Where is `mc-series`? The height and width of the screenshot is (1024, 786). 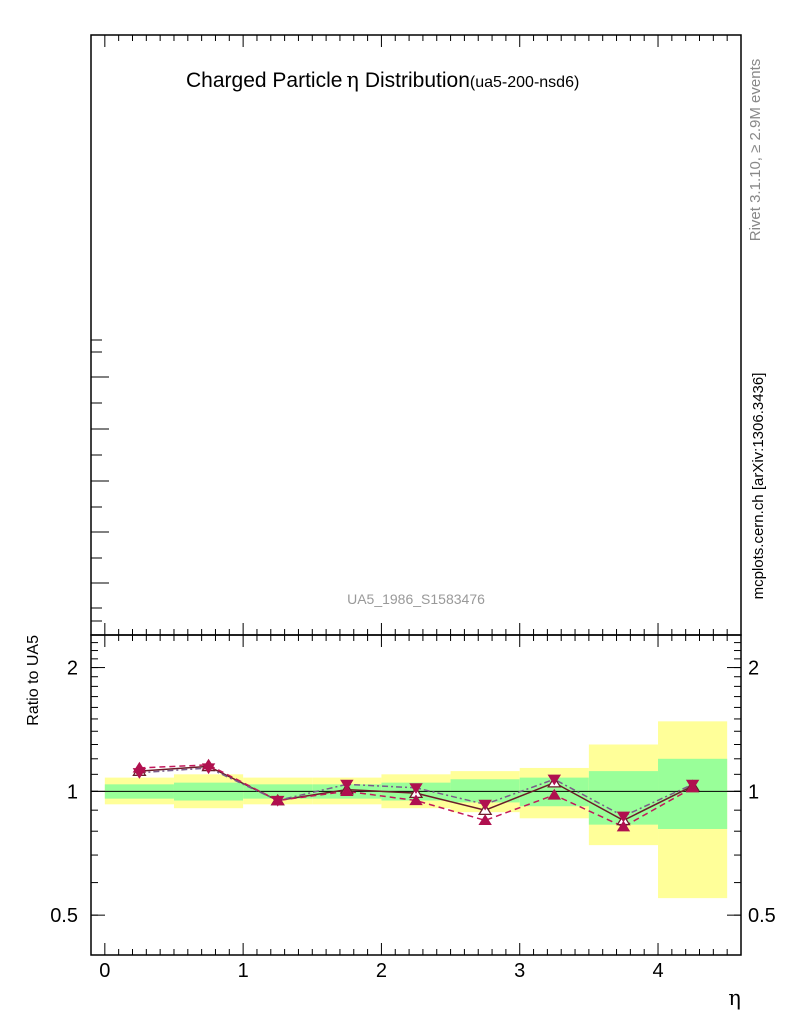
mc-series is located at coordinates (416, 795).